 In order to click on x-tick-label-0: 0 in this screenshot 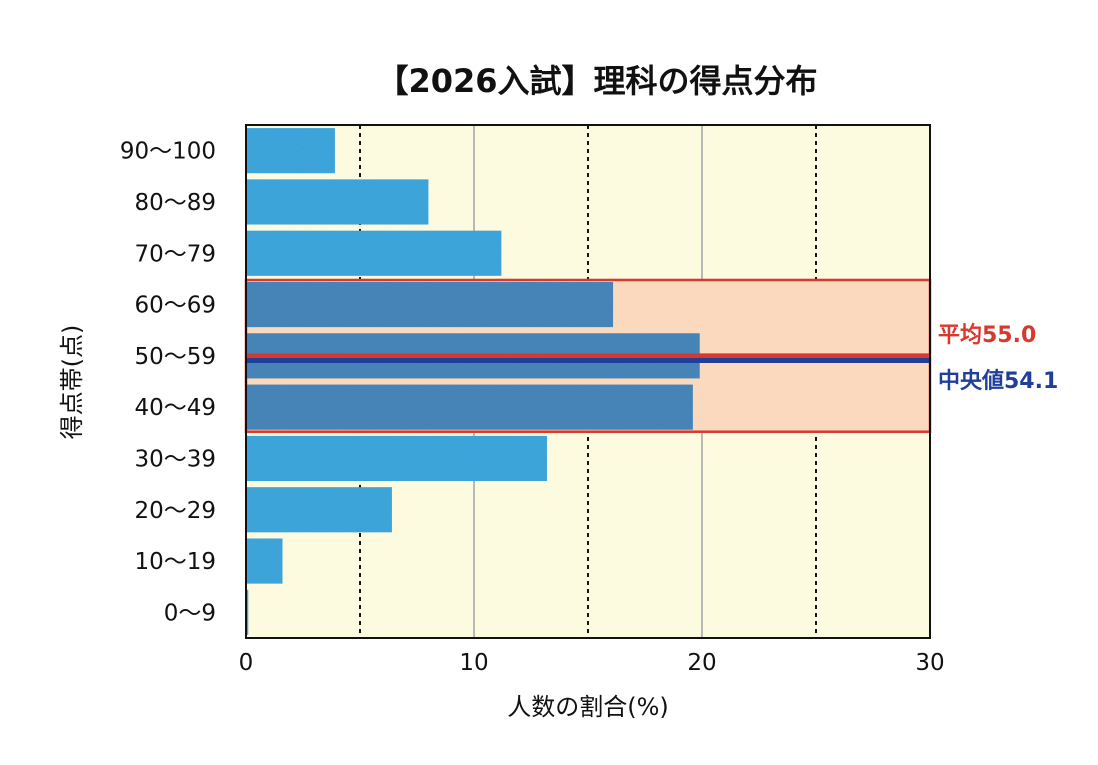, I will do `click(246, 663)`.